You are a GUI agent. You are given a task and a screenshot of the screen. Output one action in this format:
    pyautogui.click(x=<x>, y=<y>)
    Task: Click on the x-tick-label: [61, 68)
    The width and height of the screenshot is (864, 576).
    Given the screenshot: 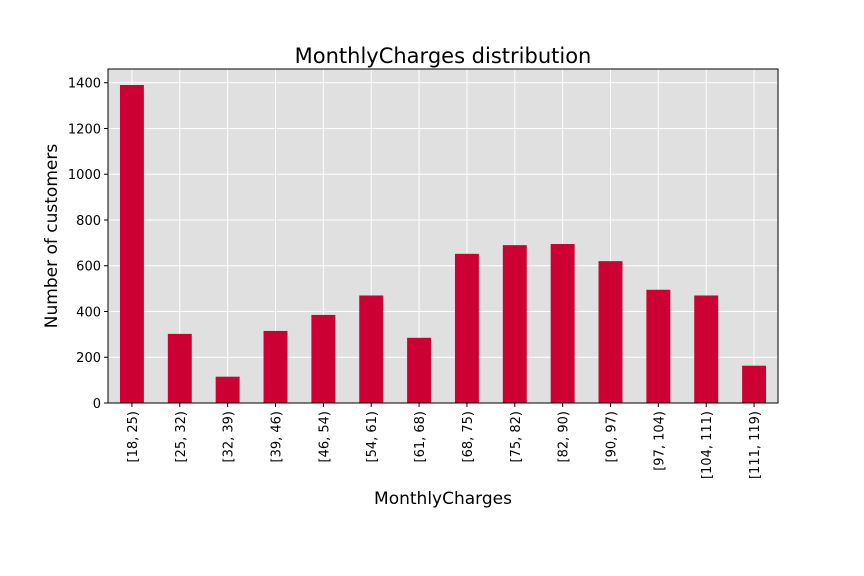 What is the action you would take?
    pyautogui.click(x=420, y=437)
    